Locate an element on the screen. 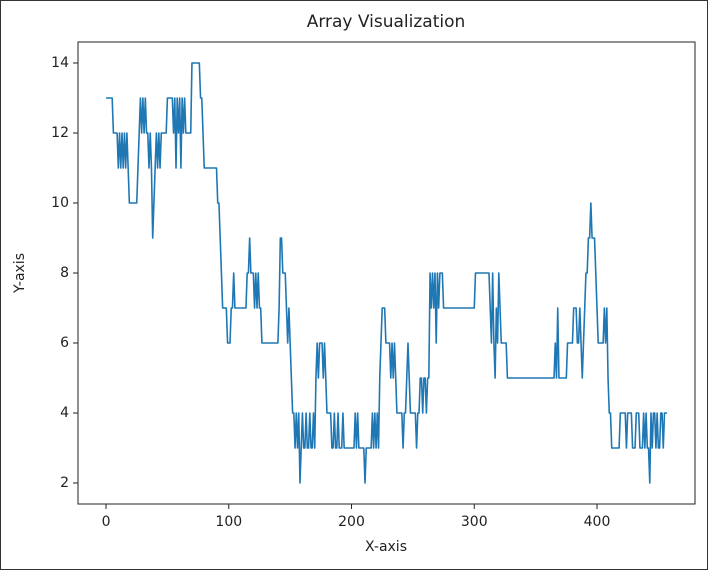 This screenshot has height=570, width=708. y-tick-label: 2 is located at coordinates (64, 483).